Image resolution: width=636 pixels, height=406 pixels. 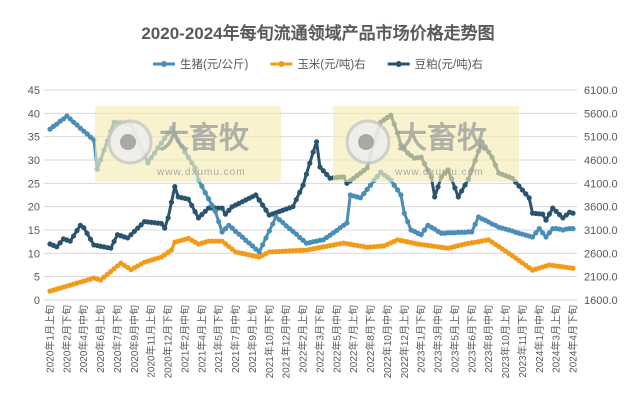 I want to click on right-tick-label: 1600.0, so click(x=601, y=301).